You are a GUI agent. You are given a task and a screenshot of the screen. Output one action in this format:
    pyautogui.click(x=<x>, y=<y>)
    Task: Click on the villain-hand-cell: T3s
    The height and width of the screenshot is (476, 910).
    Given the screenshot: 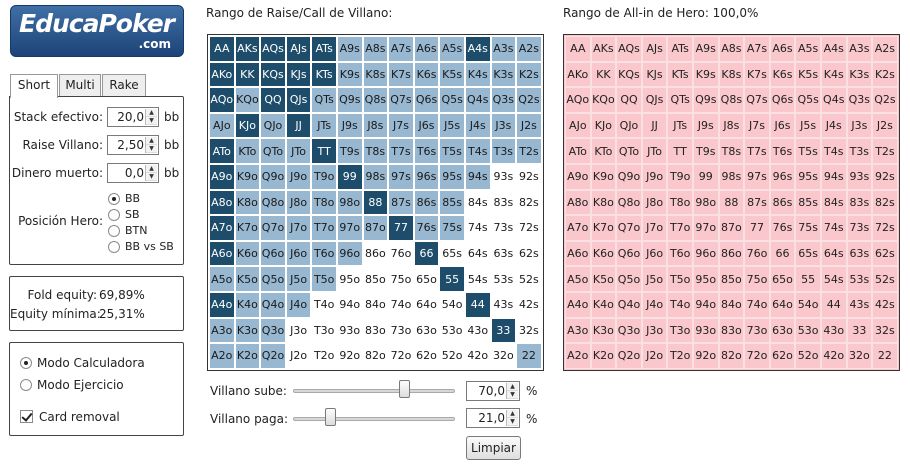 What is the action you would take?
    pyautogui.click(x=503, y=151)
    